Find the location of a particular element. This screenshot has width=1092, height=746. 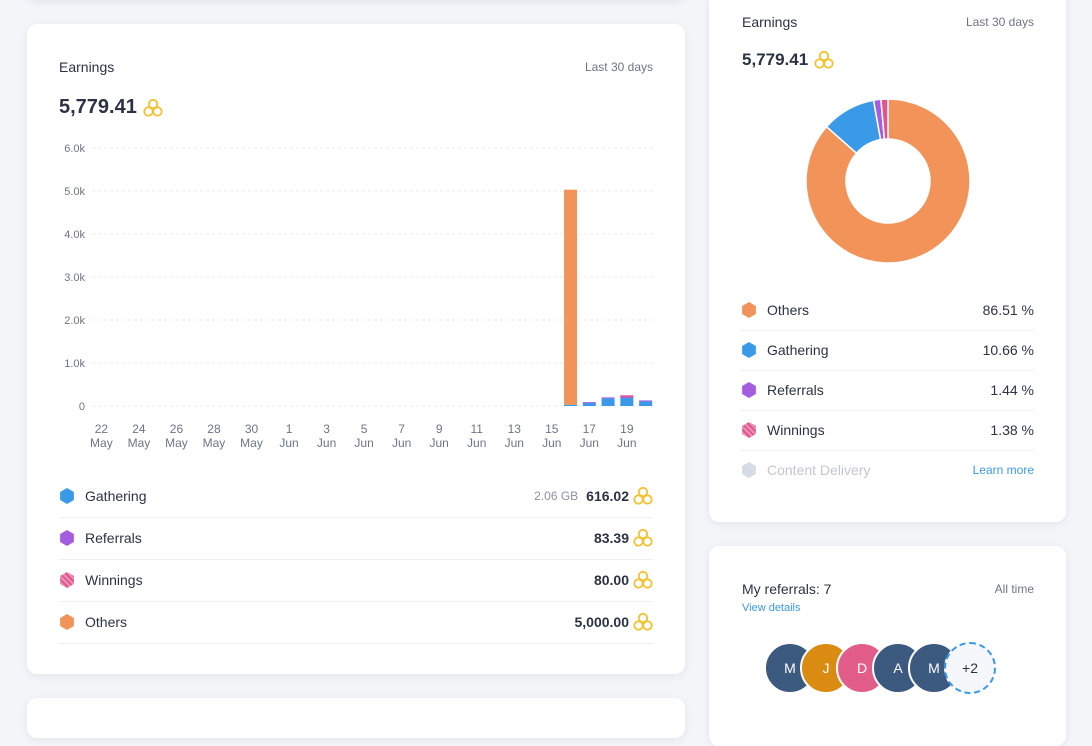

pie-label: Referrals is located at coordinates (795, 390).